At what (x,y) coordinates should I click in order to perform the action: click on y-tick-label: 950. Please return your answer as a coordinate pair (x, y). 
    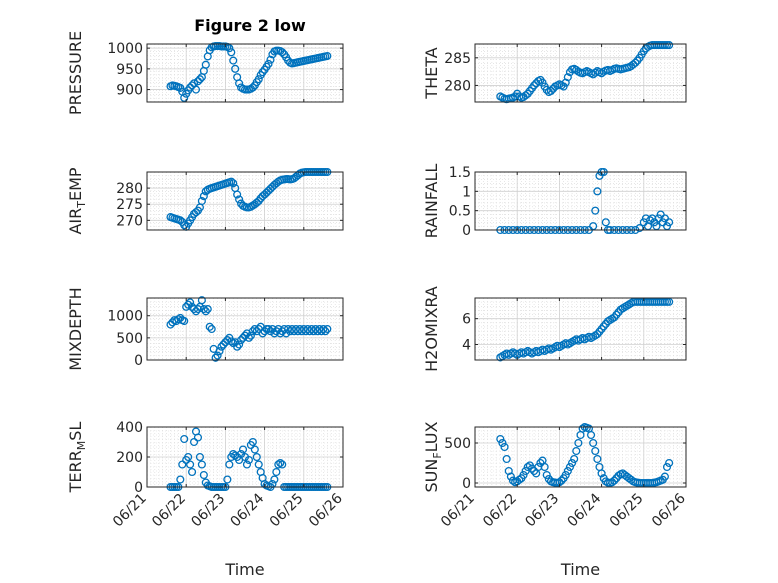
    Looking at the image, I should click on (129, 70).